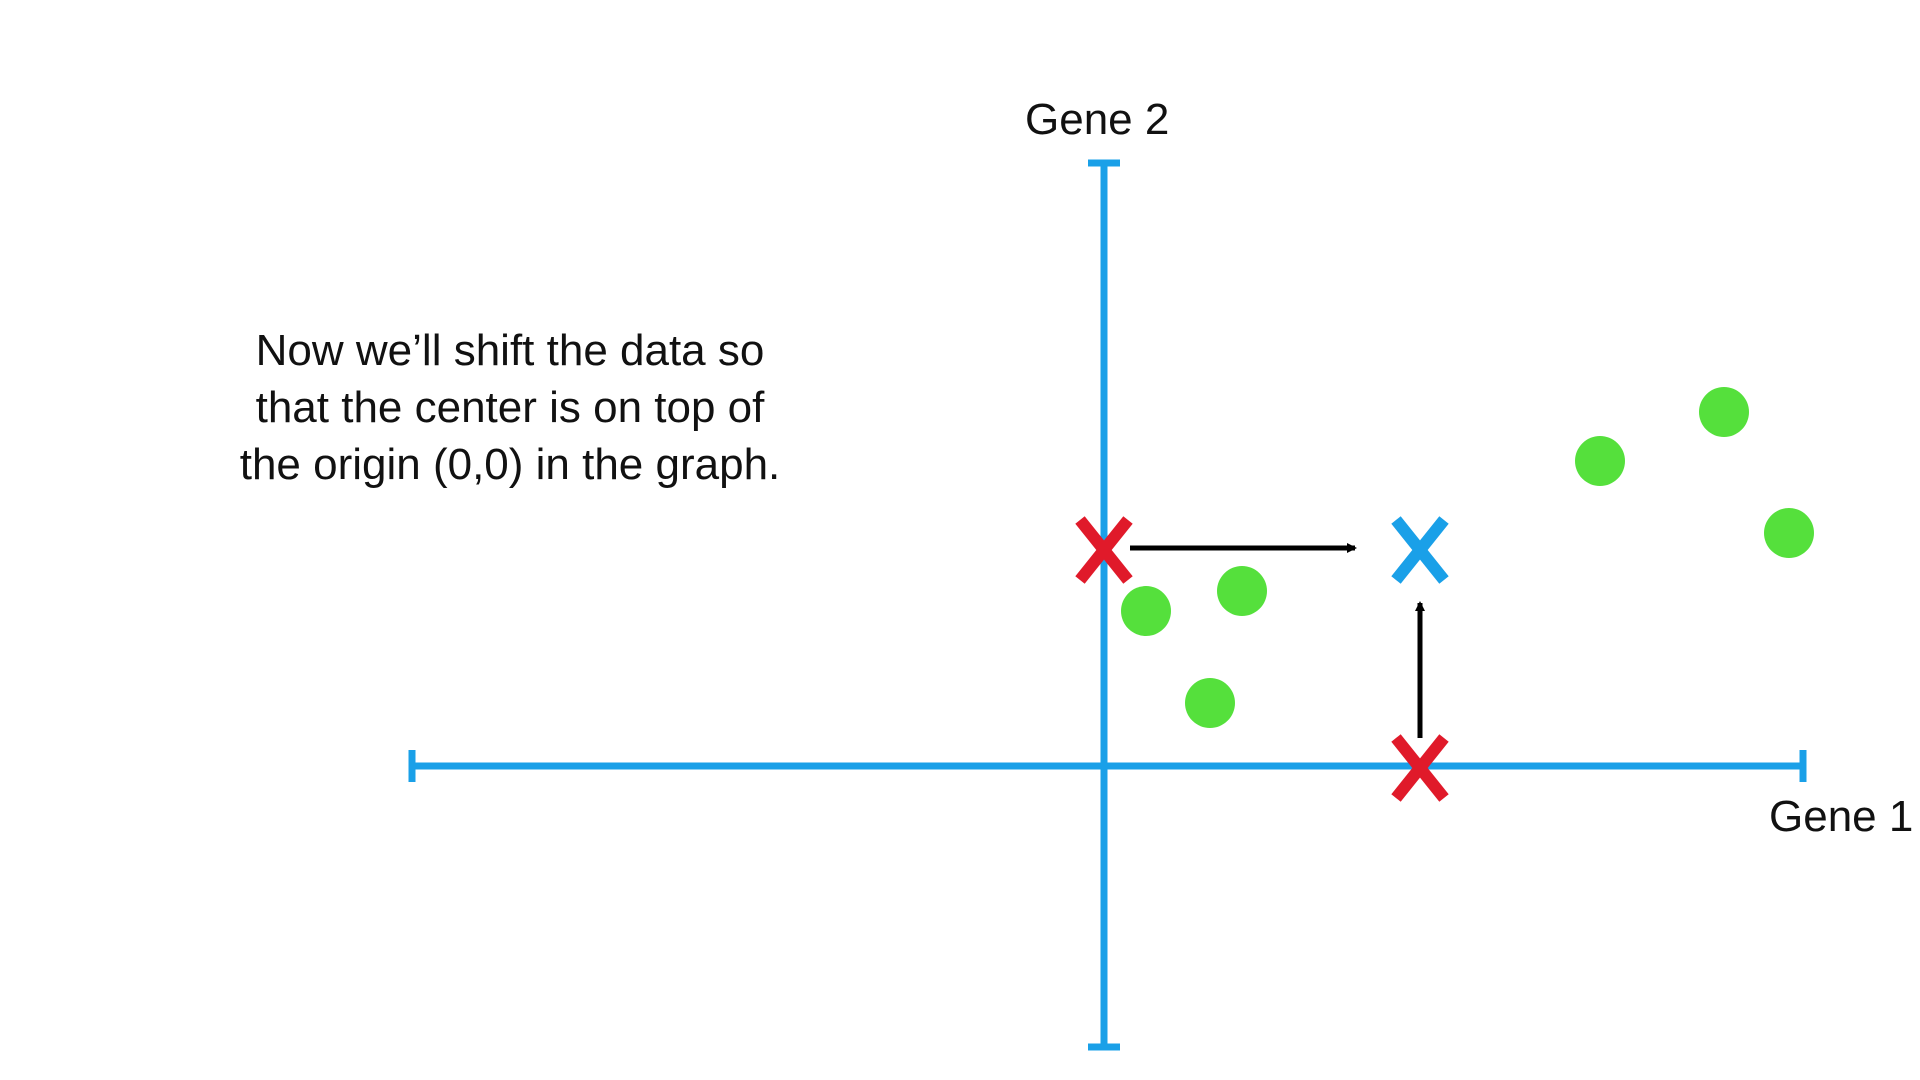 Image resolution: width=1920 pixels, height=1080 pixels. Describe the element at coordinates (1420, 768) in the screenshot. I see `gene1-projection-x-marker` at that location.